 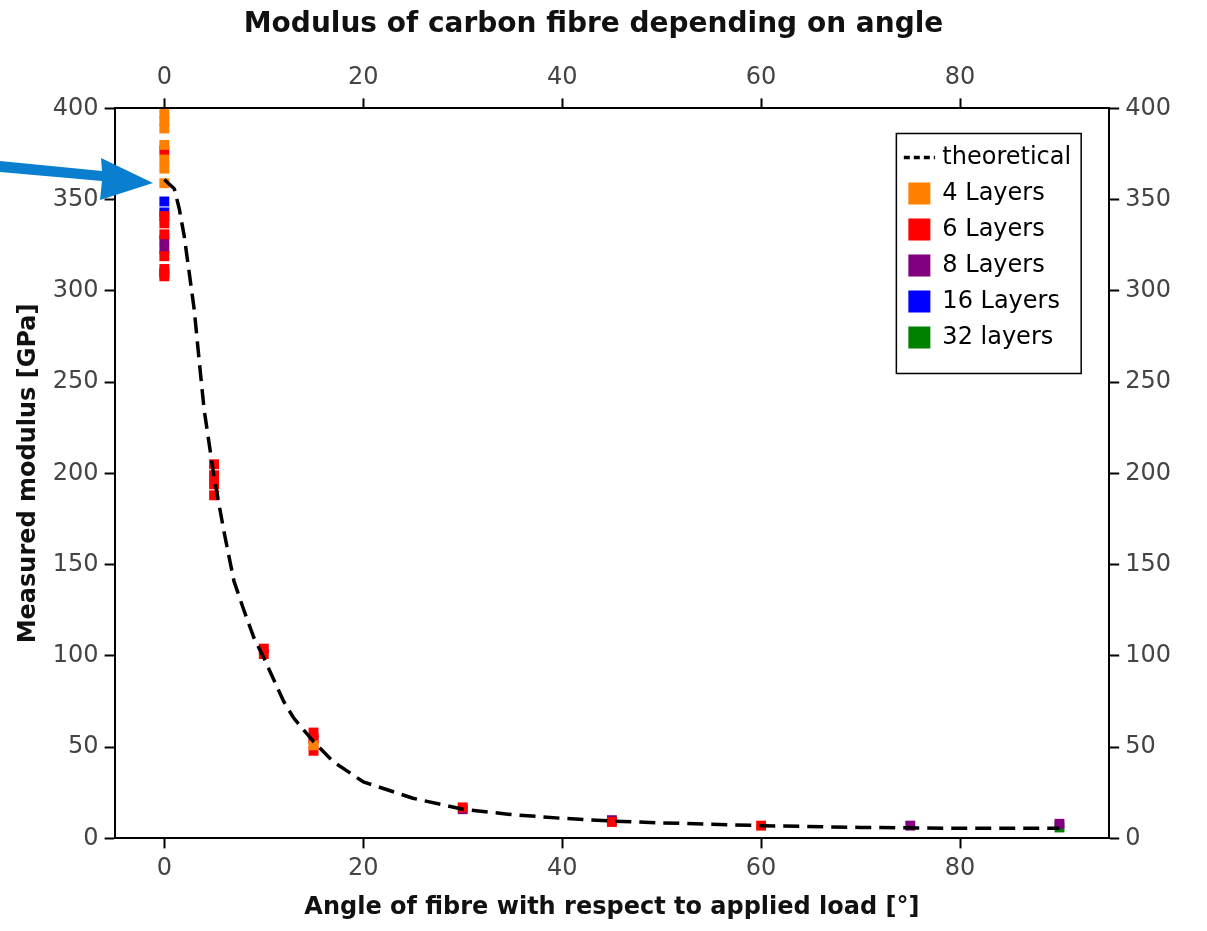 What do you see at coordinates (1133, 836) in the screenshot?
I see `y2-tick-label: 0` at bounding box center [1133, 836].